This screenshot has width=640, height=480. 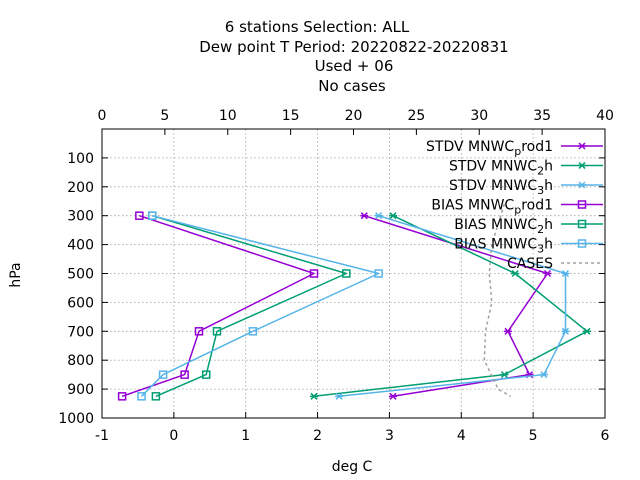 I want to click on x2-tick-label: 0, so click(x=102, y=116).